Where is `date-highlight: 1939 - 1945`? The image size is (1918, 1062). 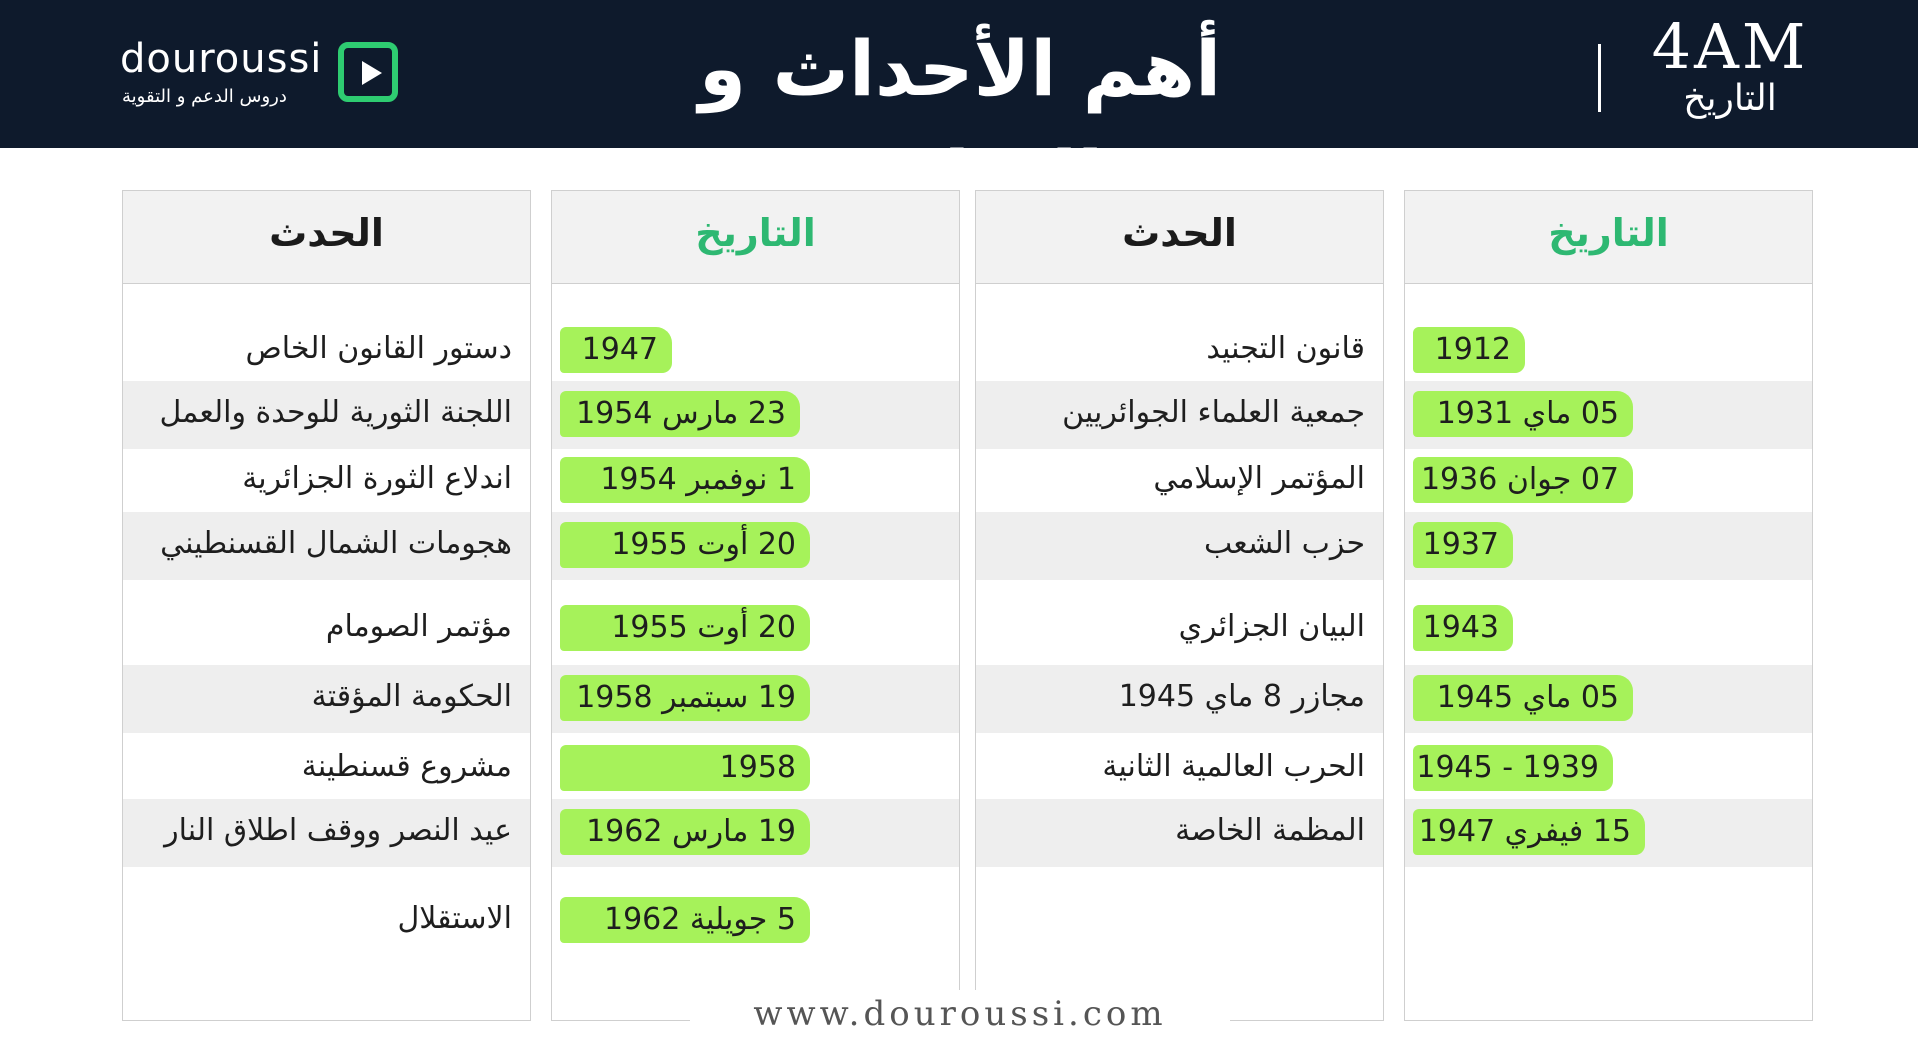
date-highlight: 1939 - 1945 is located at coordinates (1513, 768).